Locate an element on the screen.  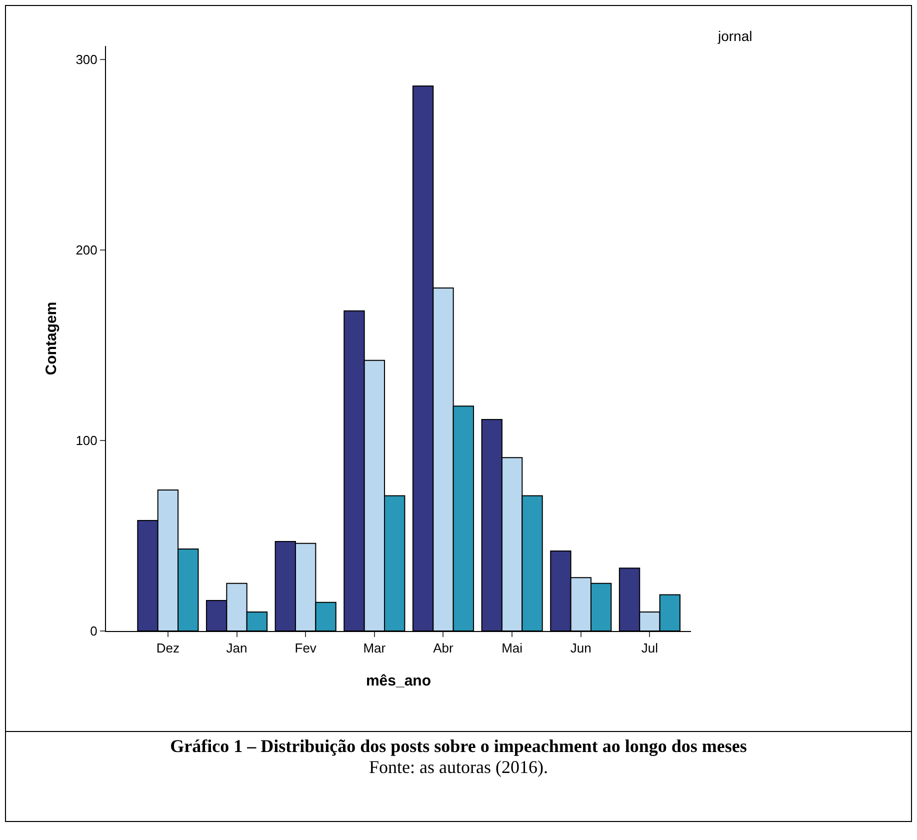
x-tick-label: Mai is located at coordinates (512, 648).